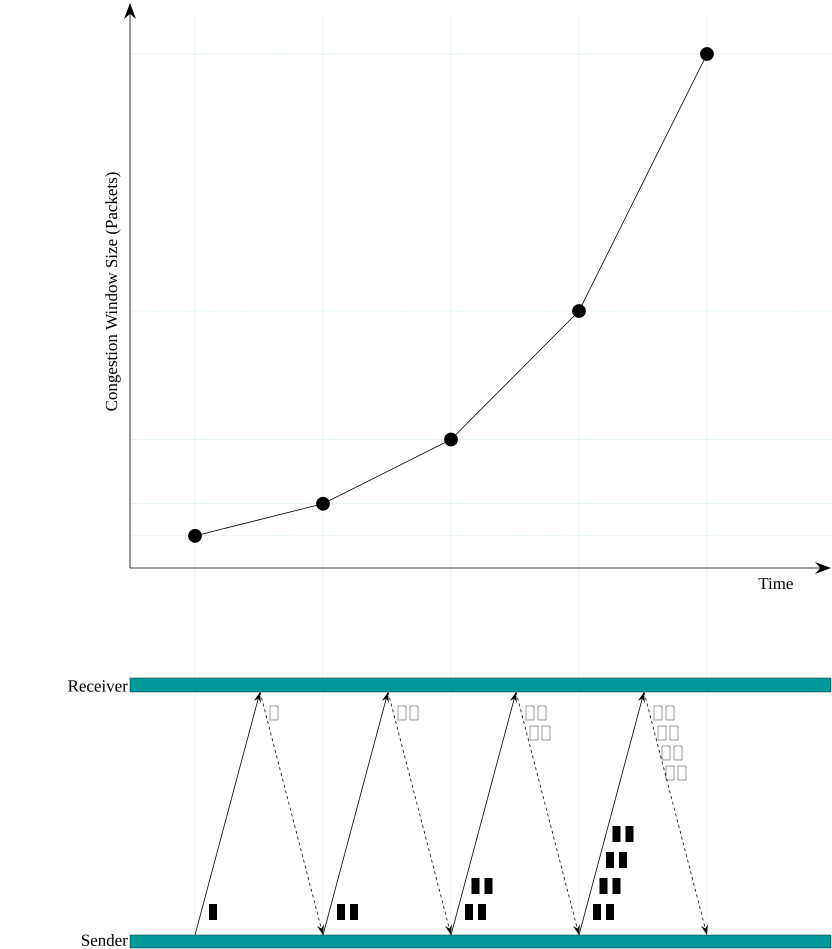 This screenshot has width=832, height=949. Describe the element at coordinates (113, 291) in the screenshot. I see `y-axis-title: Congestion Window Size (Packets)` at that location.